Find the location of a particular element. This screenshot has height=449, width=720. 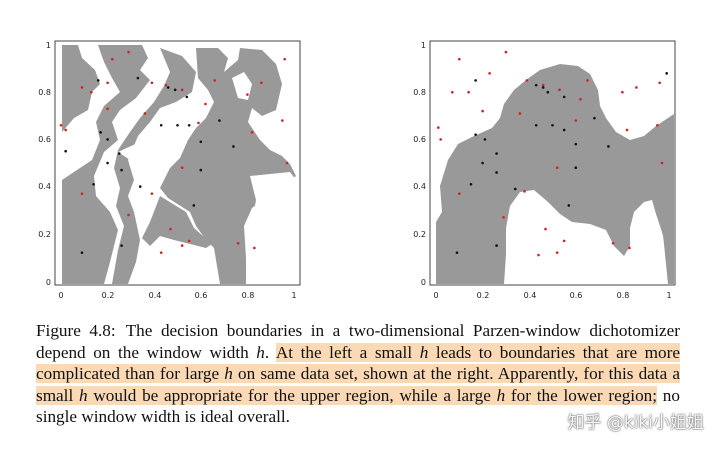

hl-var-h-2: h is located at coordinates (228, 374).